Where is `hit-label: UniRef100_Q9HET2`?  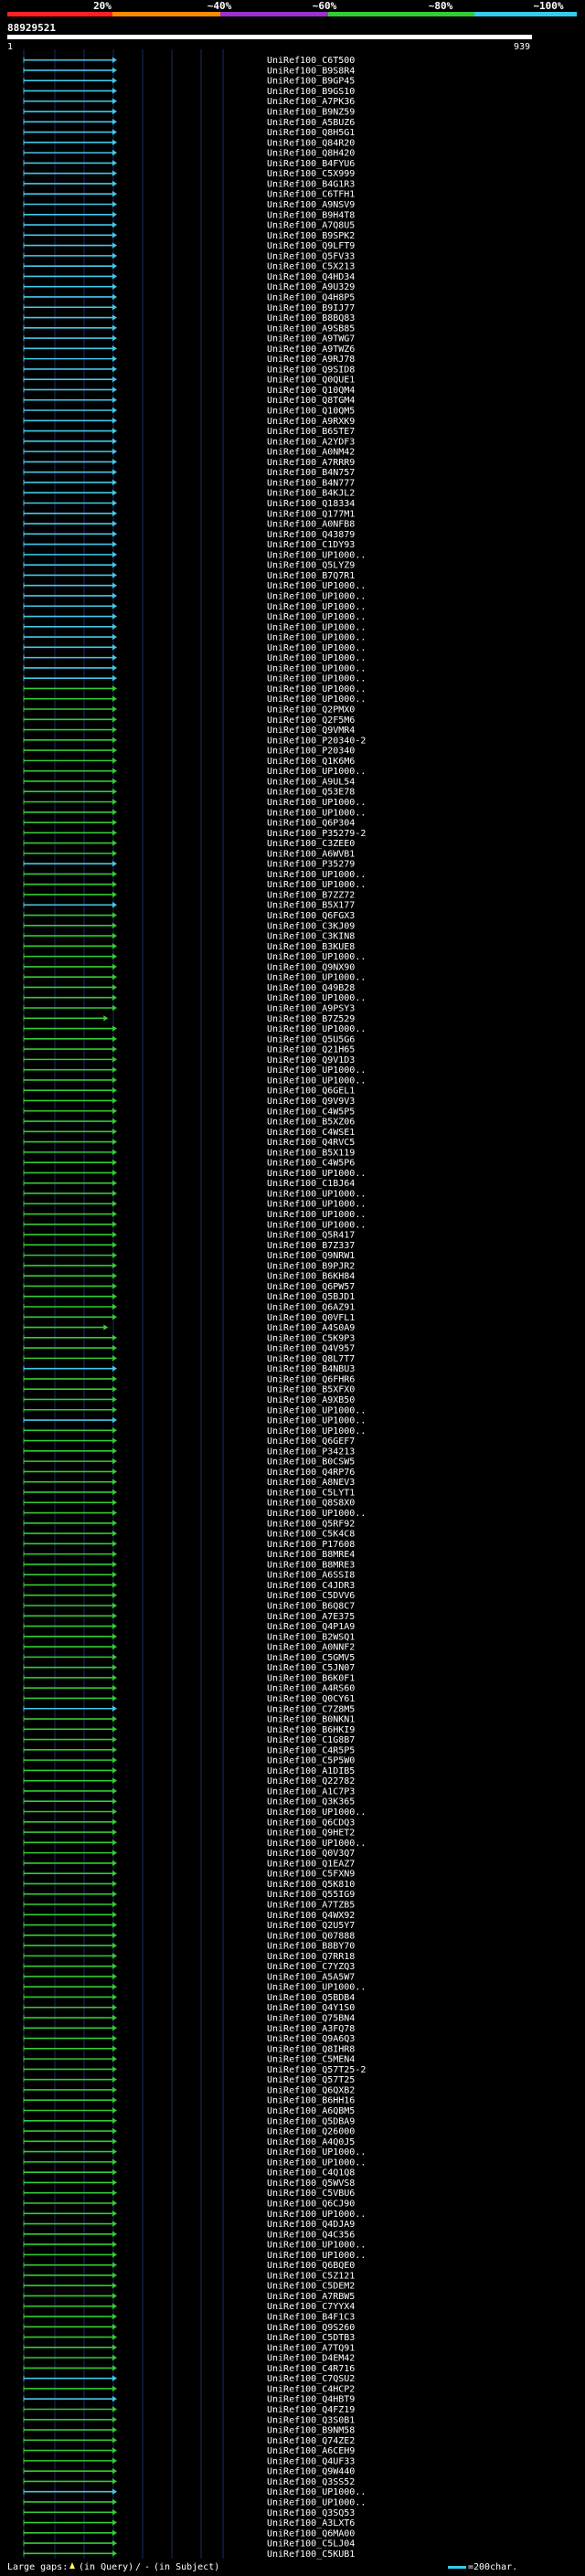
hit-label: UniRef100_Q9HET2 is located at coordinates (311, 1834).